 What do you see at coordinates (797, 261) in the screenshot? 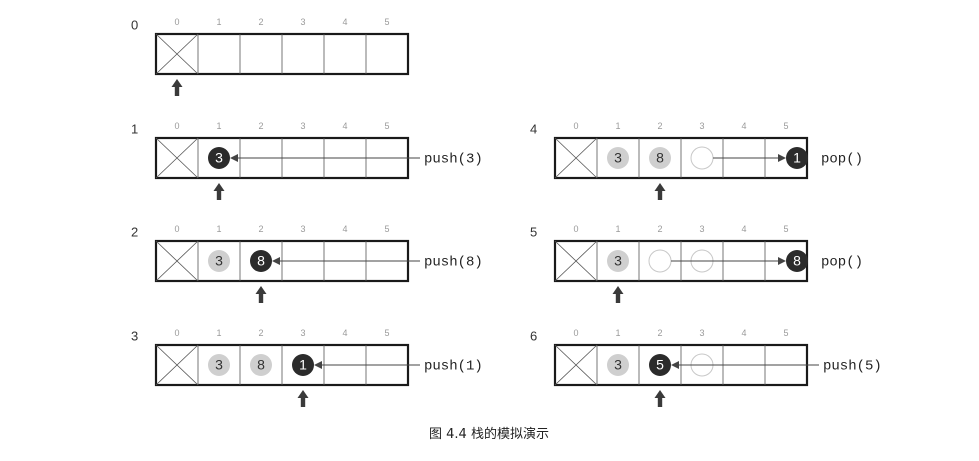
I see `popped-value: 8` at bounding box center [797, 261].